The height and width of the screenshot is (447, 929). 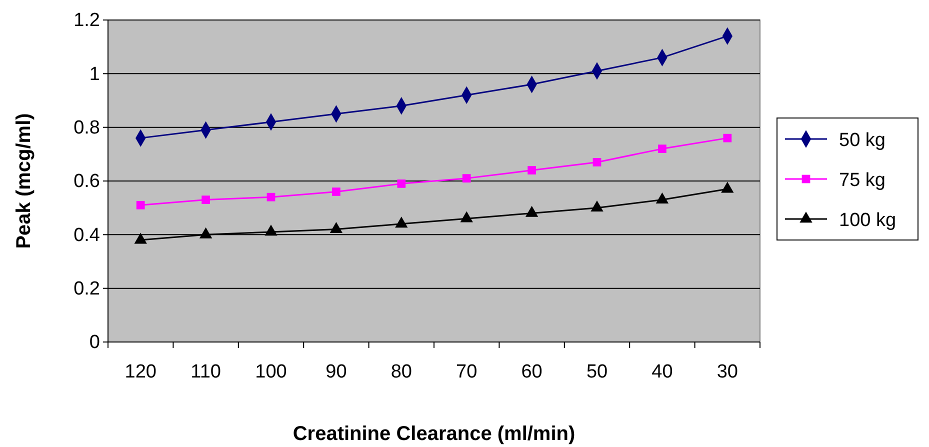 I want to click on x-tick-label: 110, so click(x=205, y=371).